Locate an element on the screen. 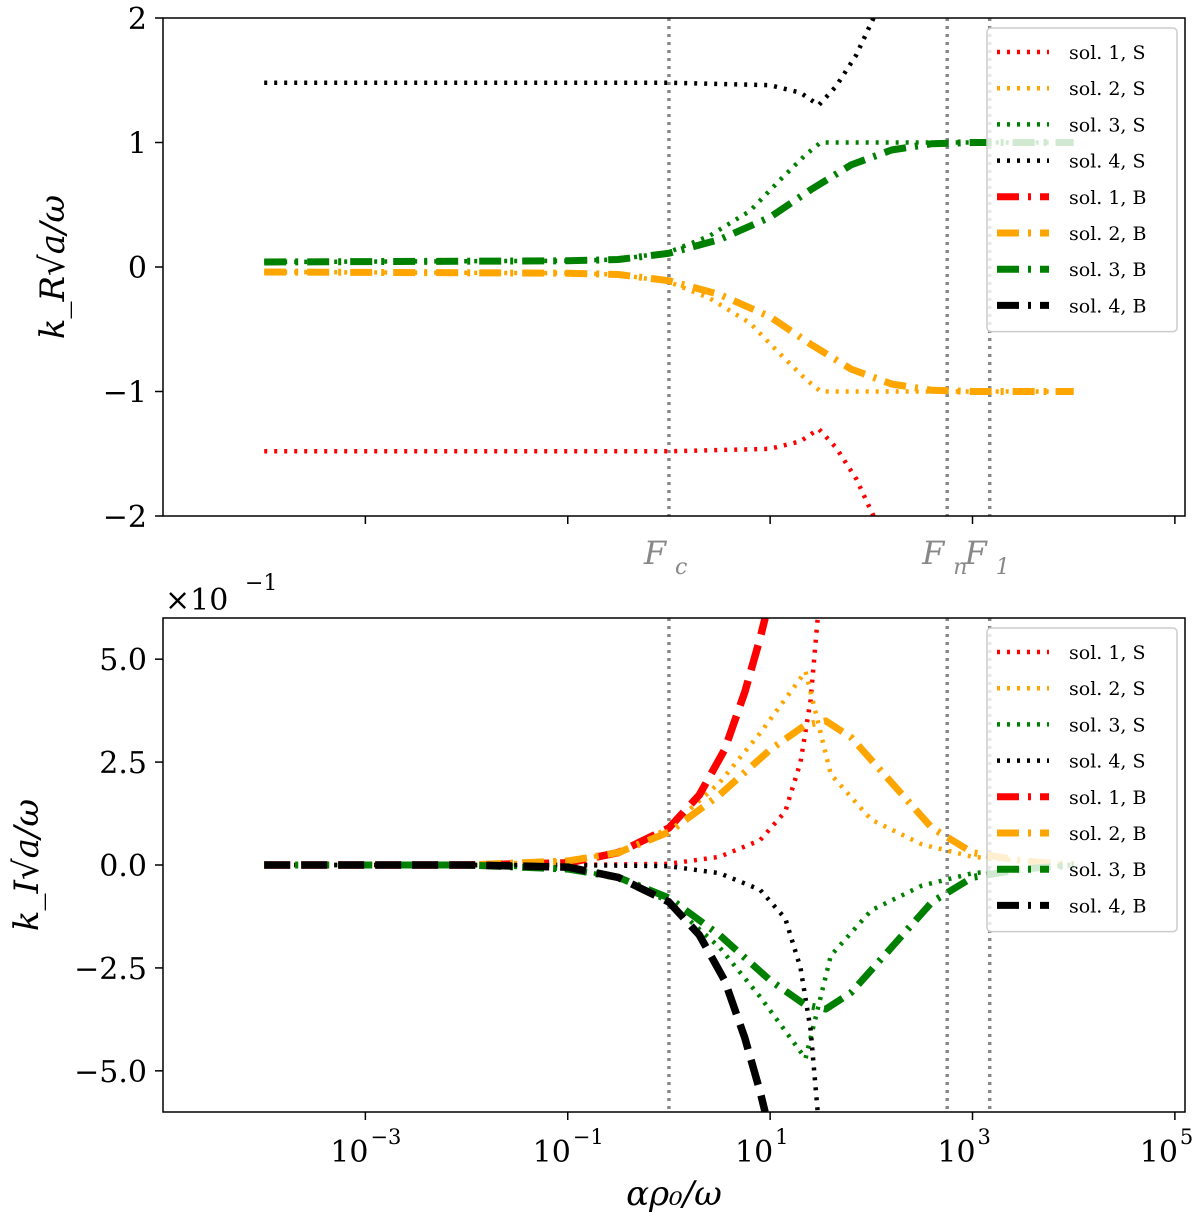  y-axis-multiplier: ×10 is located at coordinates (196, 600).